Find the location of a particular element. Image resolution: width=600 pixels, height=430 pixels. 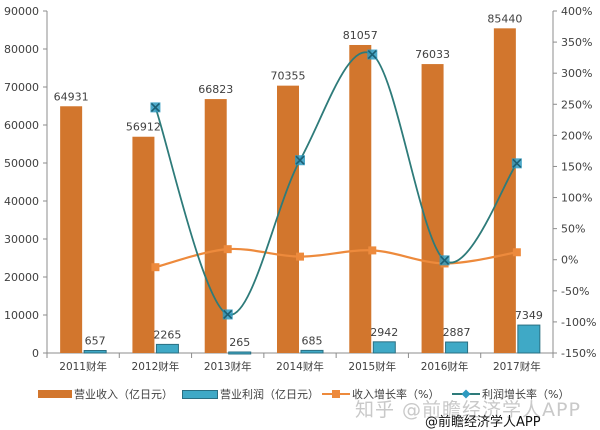

data-label: 2265 is located at coordinates (167, 334).